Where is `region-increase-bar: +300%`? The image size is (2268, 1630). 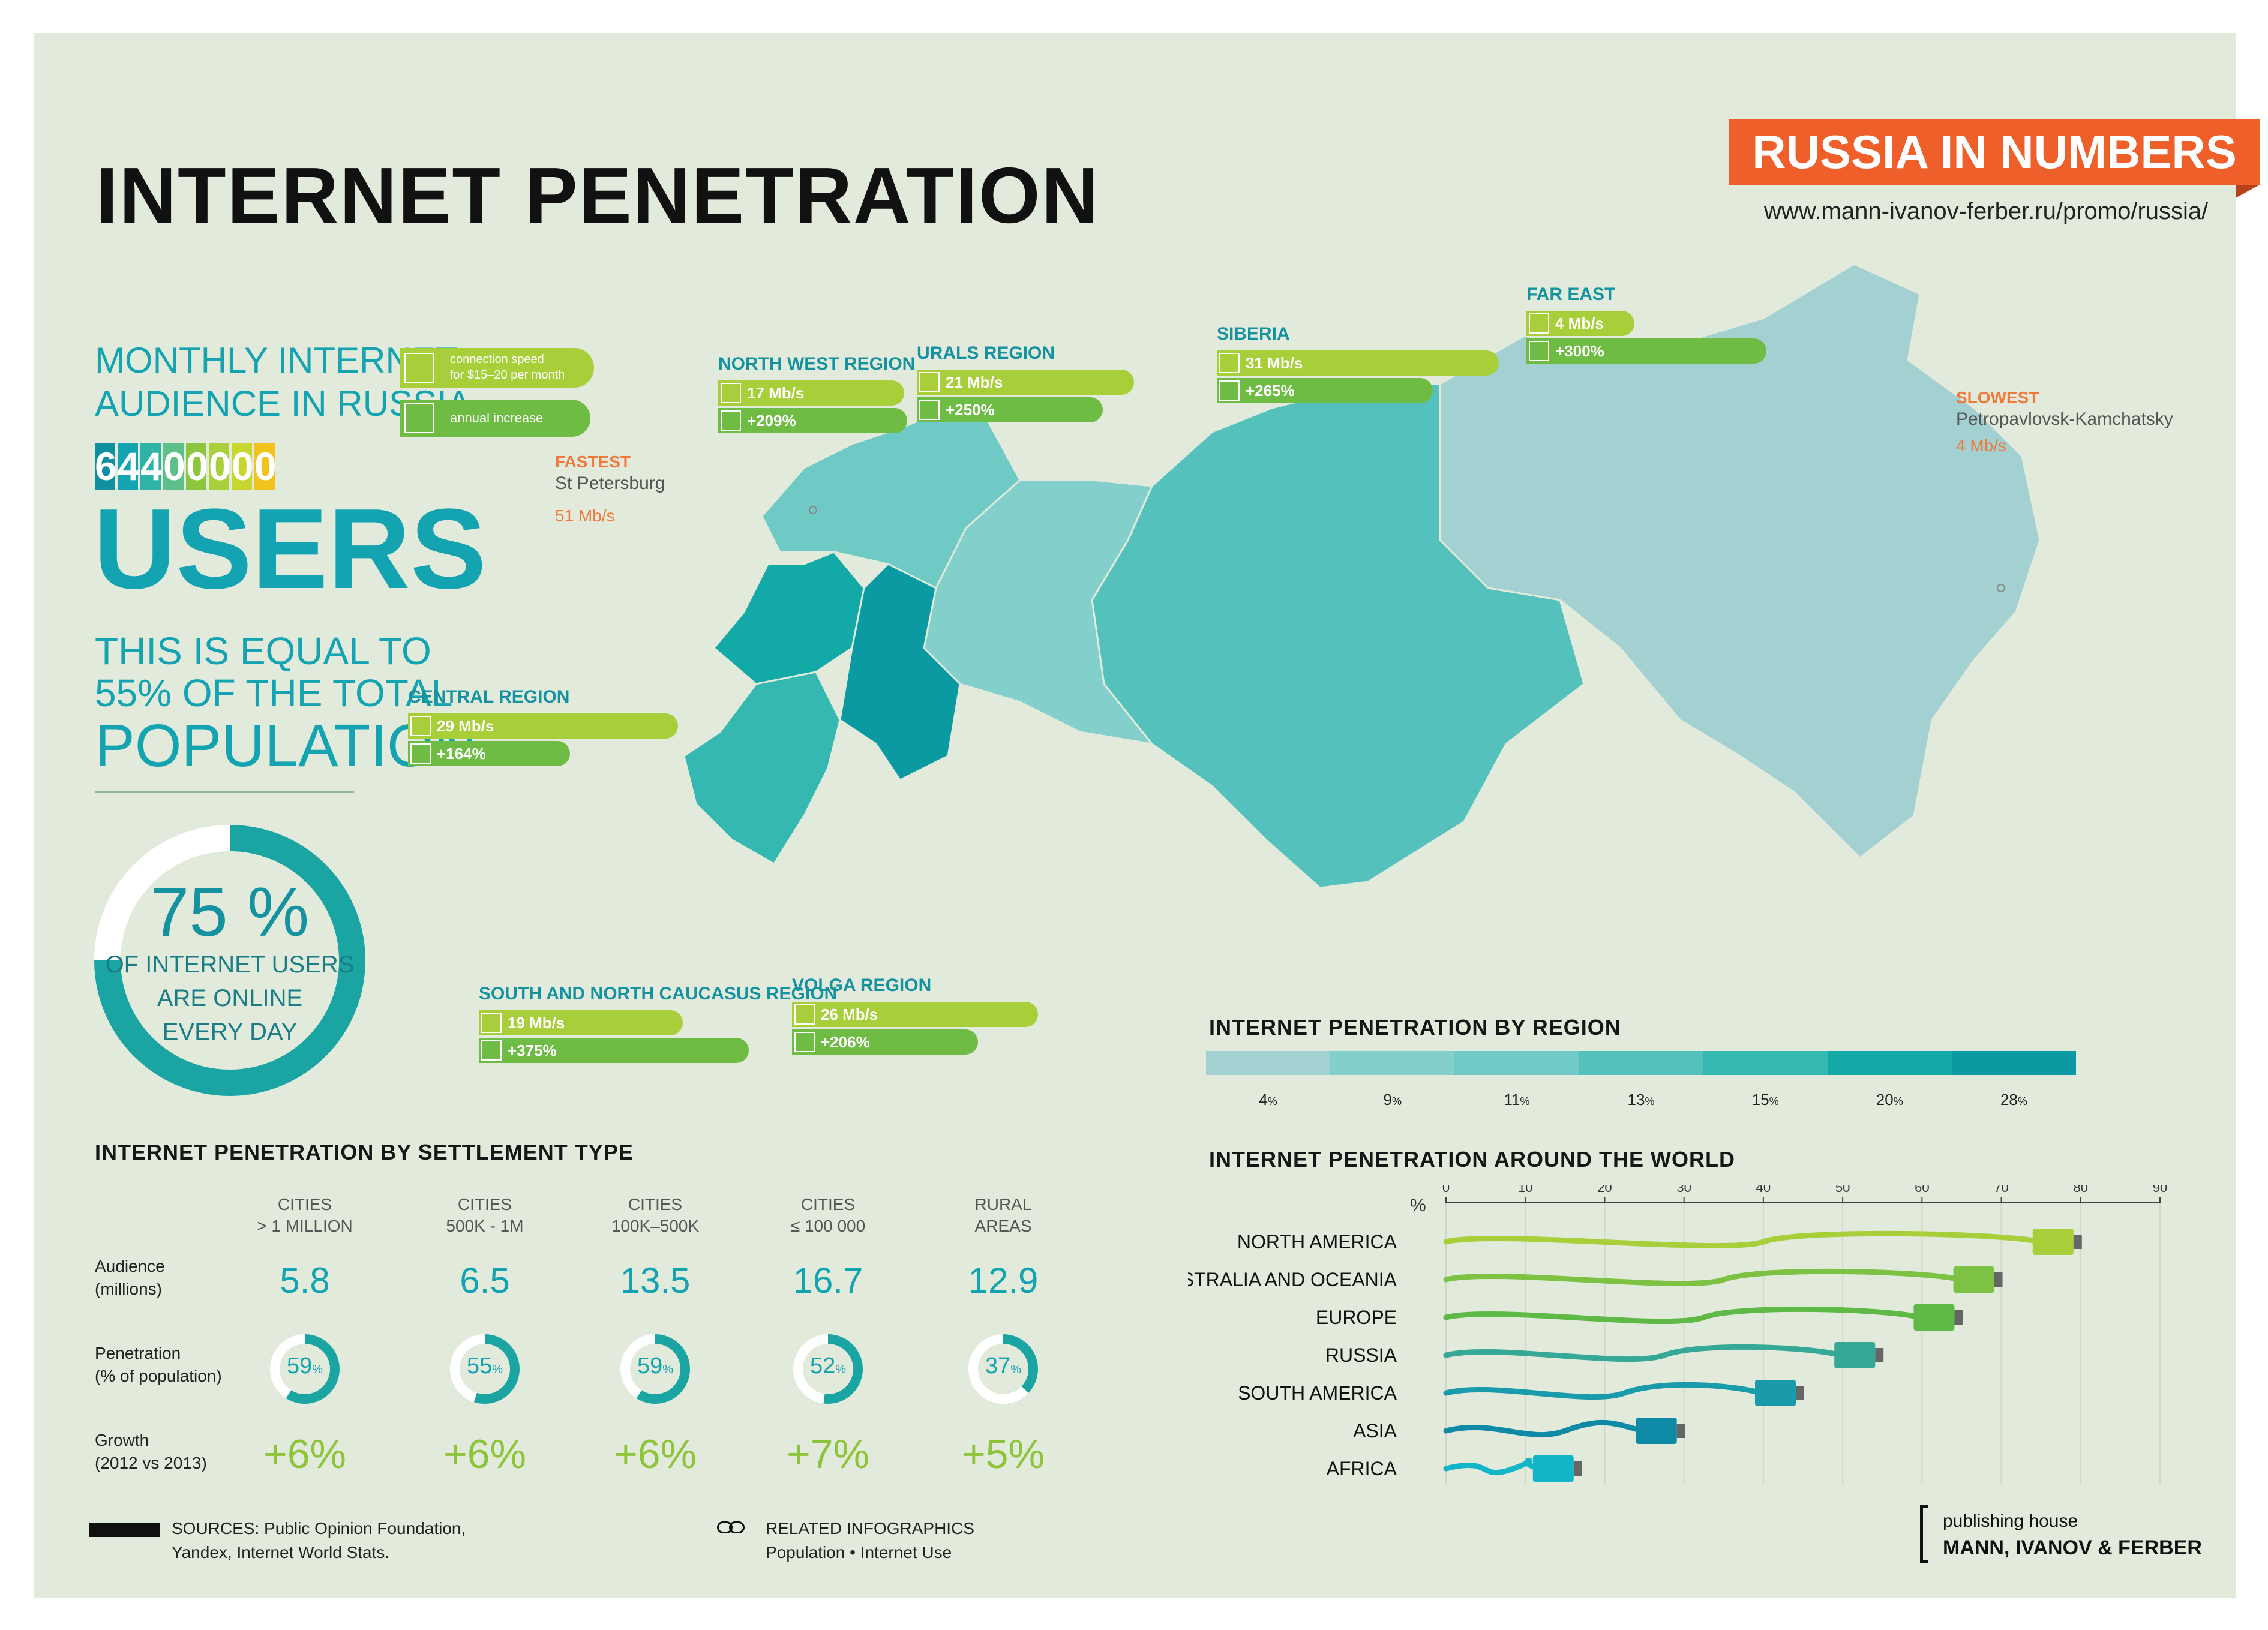 region-increase-bar: +300% is located at coordinates (1646, 351).